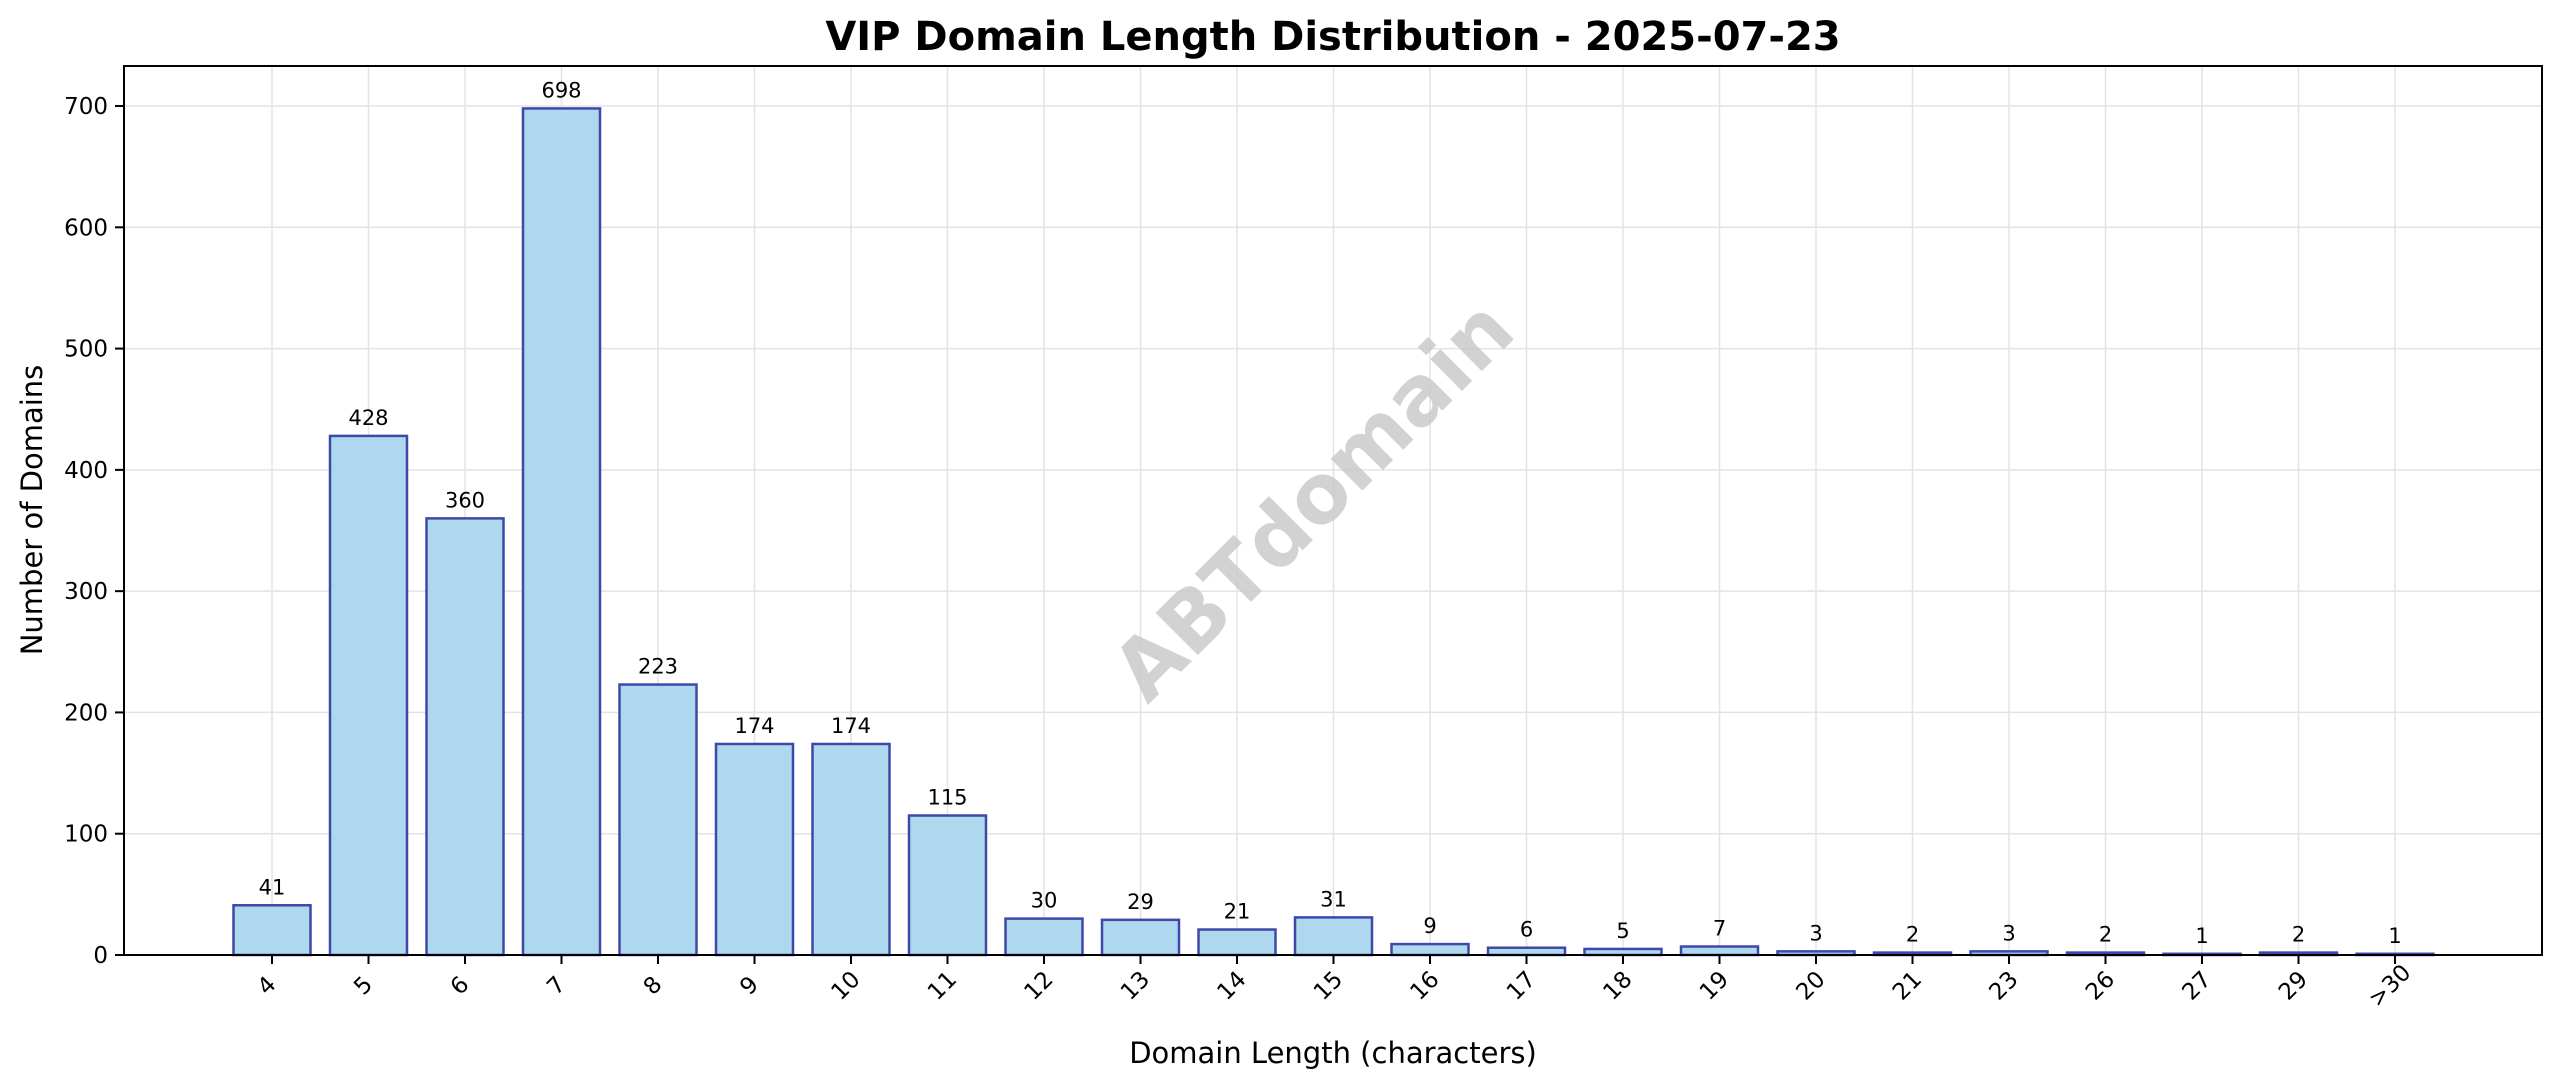  I want to click on watermark: ABTdomain, so click(1314, 501).